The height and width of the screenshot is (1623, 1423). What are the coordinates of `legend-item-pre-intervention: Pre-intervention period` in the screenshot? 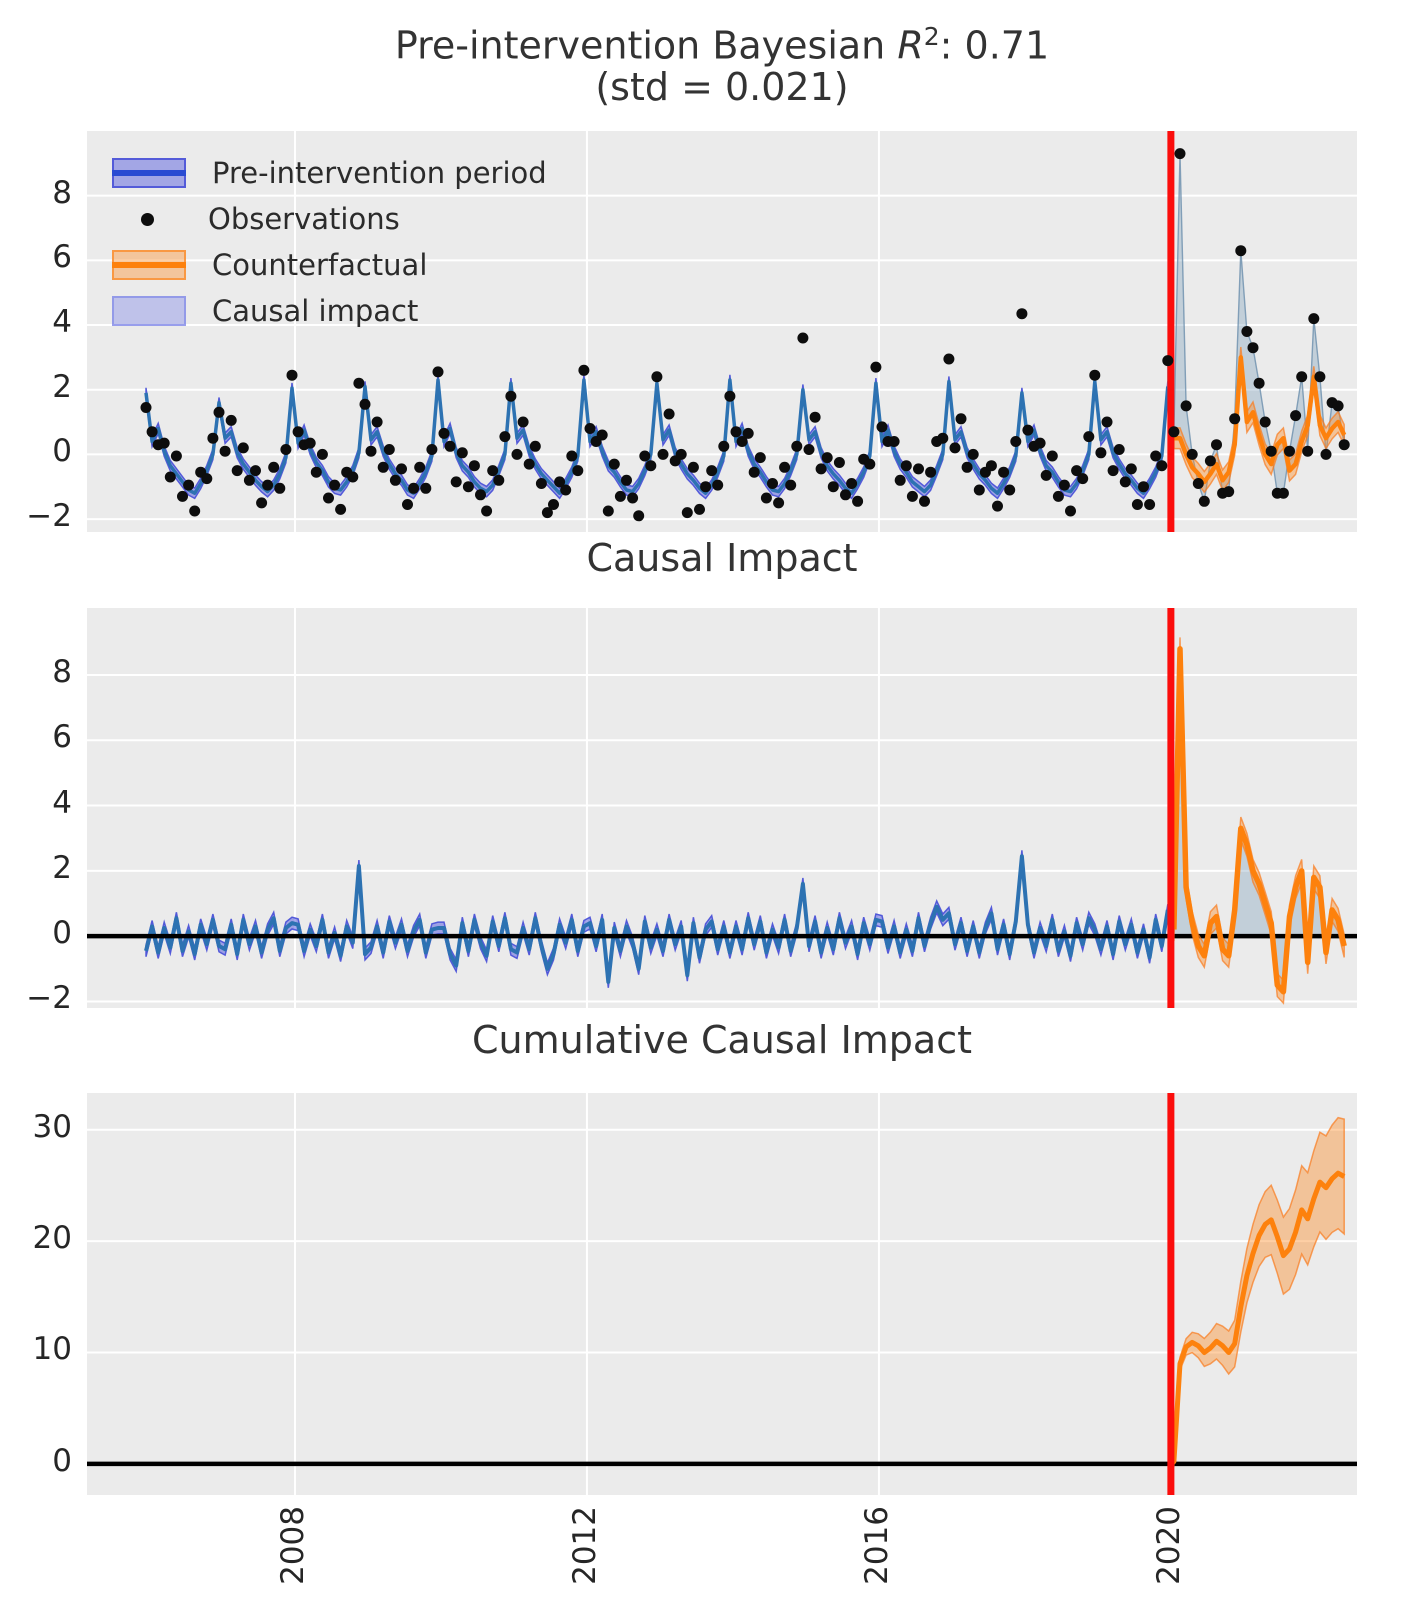 It's located at (329, 173).